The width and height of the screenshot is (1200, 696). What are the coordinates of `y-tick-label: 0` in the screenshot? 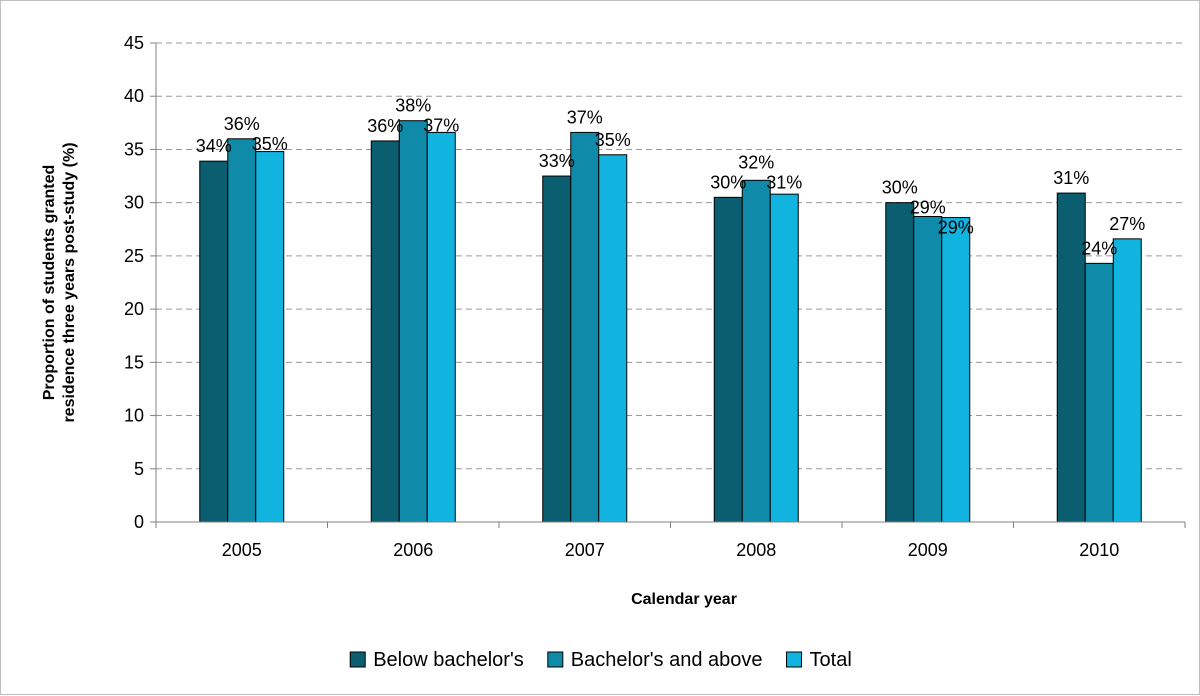 It's located at (139, 522).